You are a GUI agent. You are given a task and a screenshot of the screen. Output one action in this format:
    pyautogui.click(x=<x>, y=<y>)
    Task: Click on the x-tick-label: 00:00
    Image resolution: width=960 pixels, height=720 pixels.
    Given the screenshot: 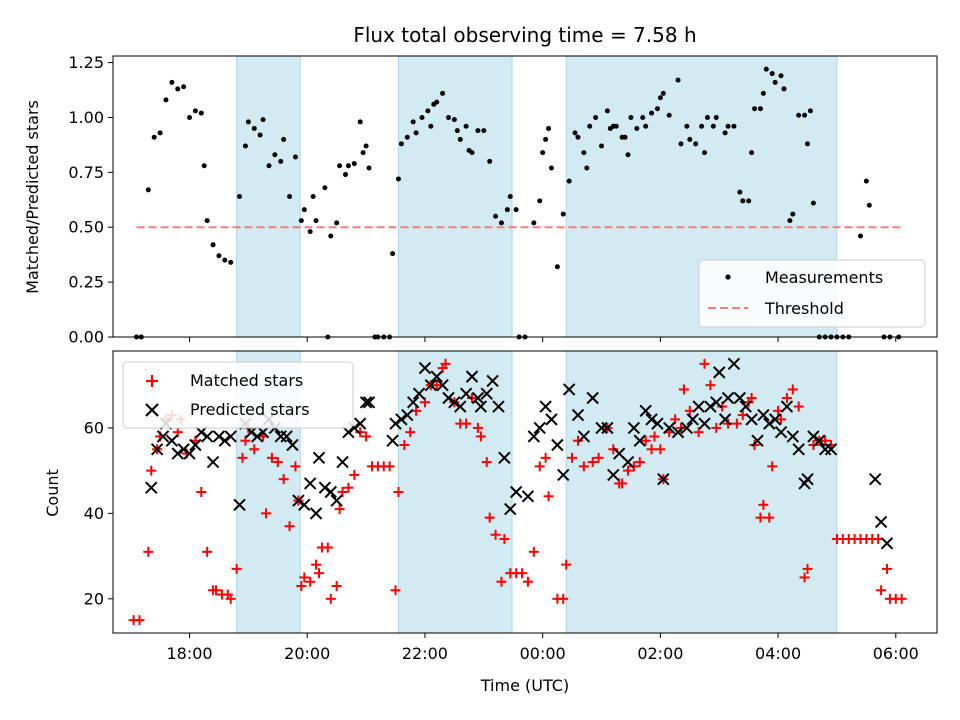 What is the action you would take?
    pyautogui.click(x=543, y=653)
    